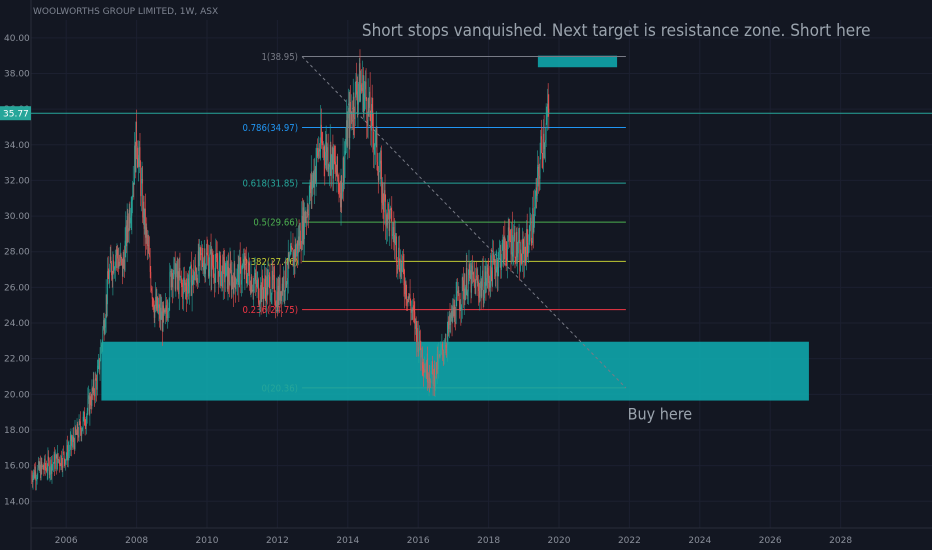 The width and height of the screenshot is (932, 550). What do you see at coordinates (16, 115) in the screenshot?
I see `last-price-label: 35.77` at bounding box center [16, 115].